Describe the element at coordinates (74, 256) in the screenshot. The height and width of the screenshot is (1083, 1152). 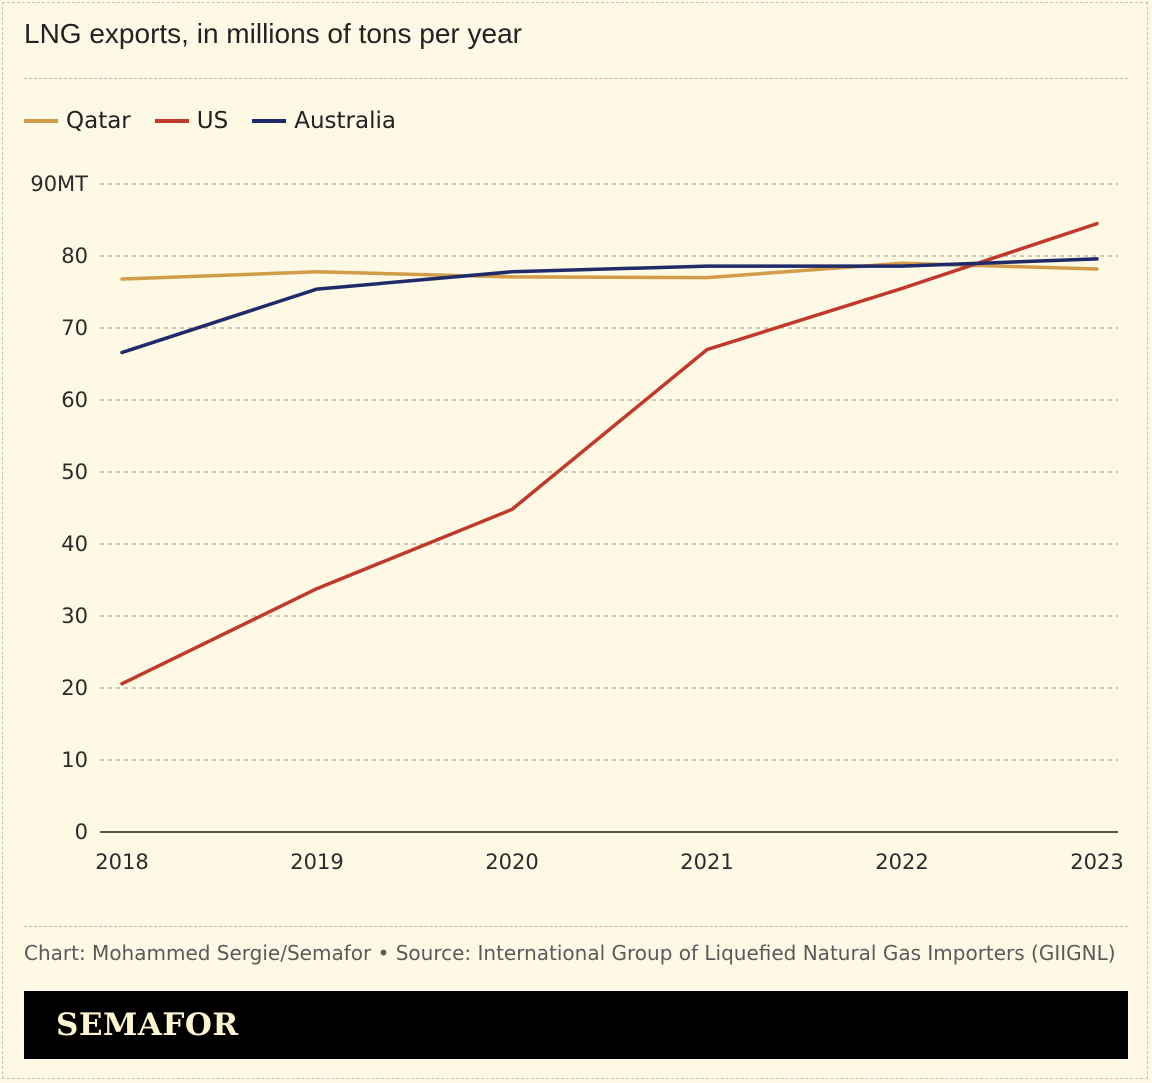
I see `y-tick-label-8: 80` at that location.